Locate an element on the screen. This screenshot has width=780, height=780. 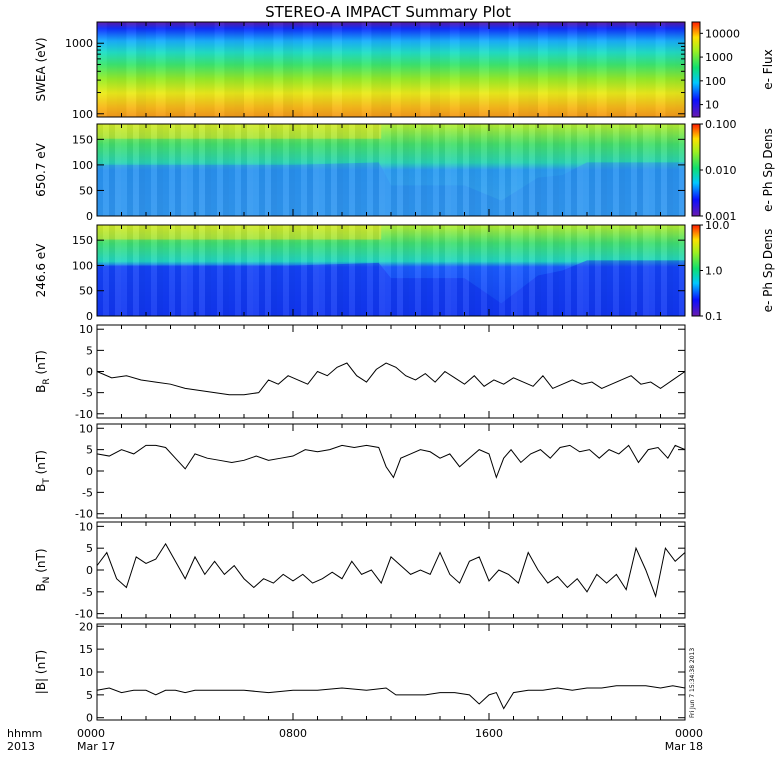
colorbar-tick-label: 0.010 is located at coordinates (721, 170).